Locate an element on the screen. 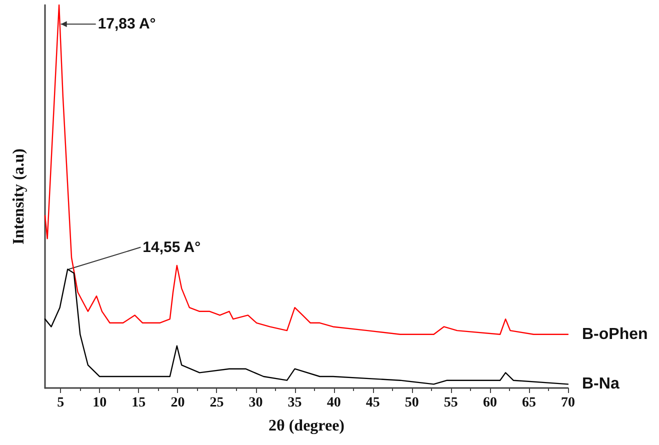  annotation: 17,83 A° is located at coordinates (127, 24).